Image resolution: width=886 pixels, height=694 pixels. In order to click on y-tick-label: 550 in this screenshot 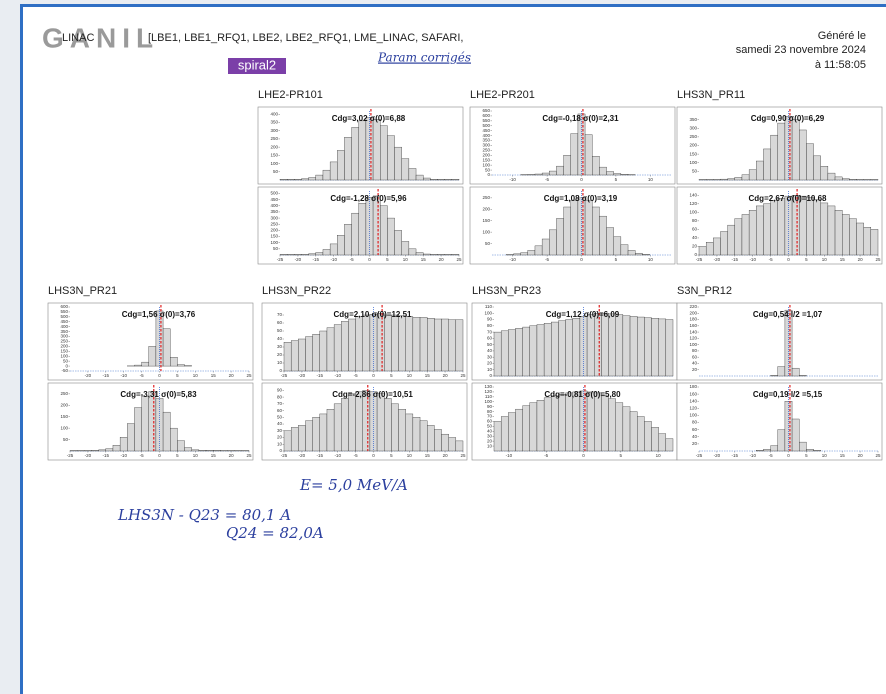, I will do `click(64, 311)`.